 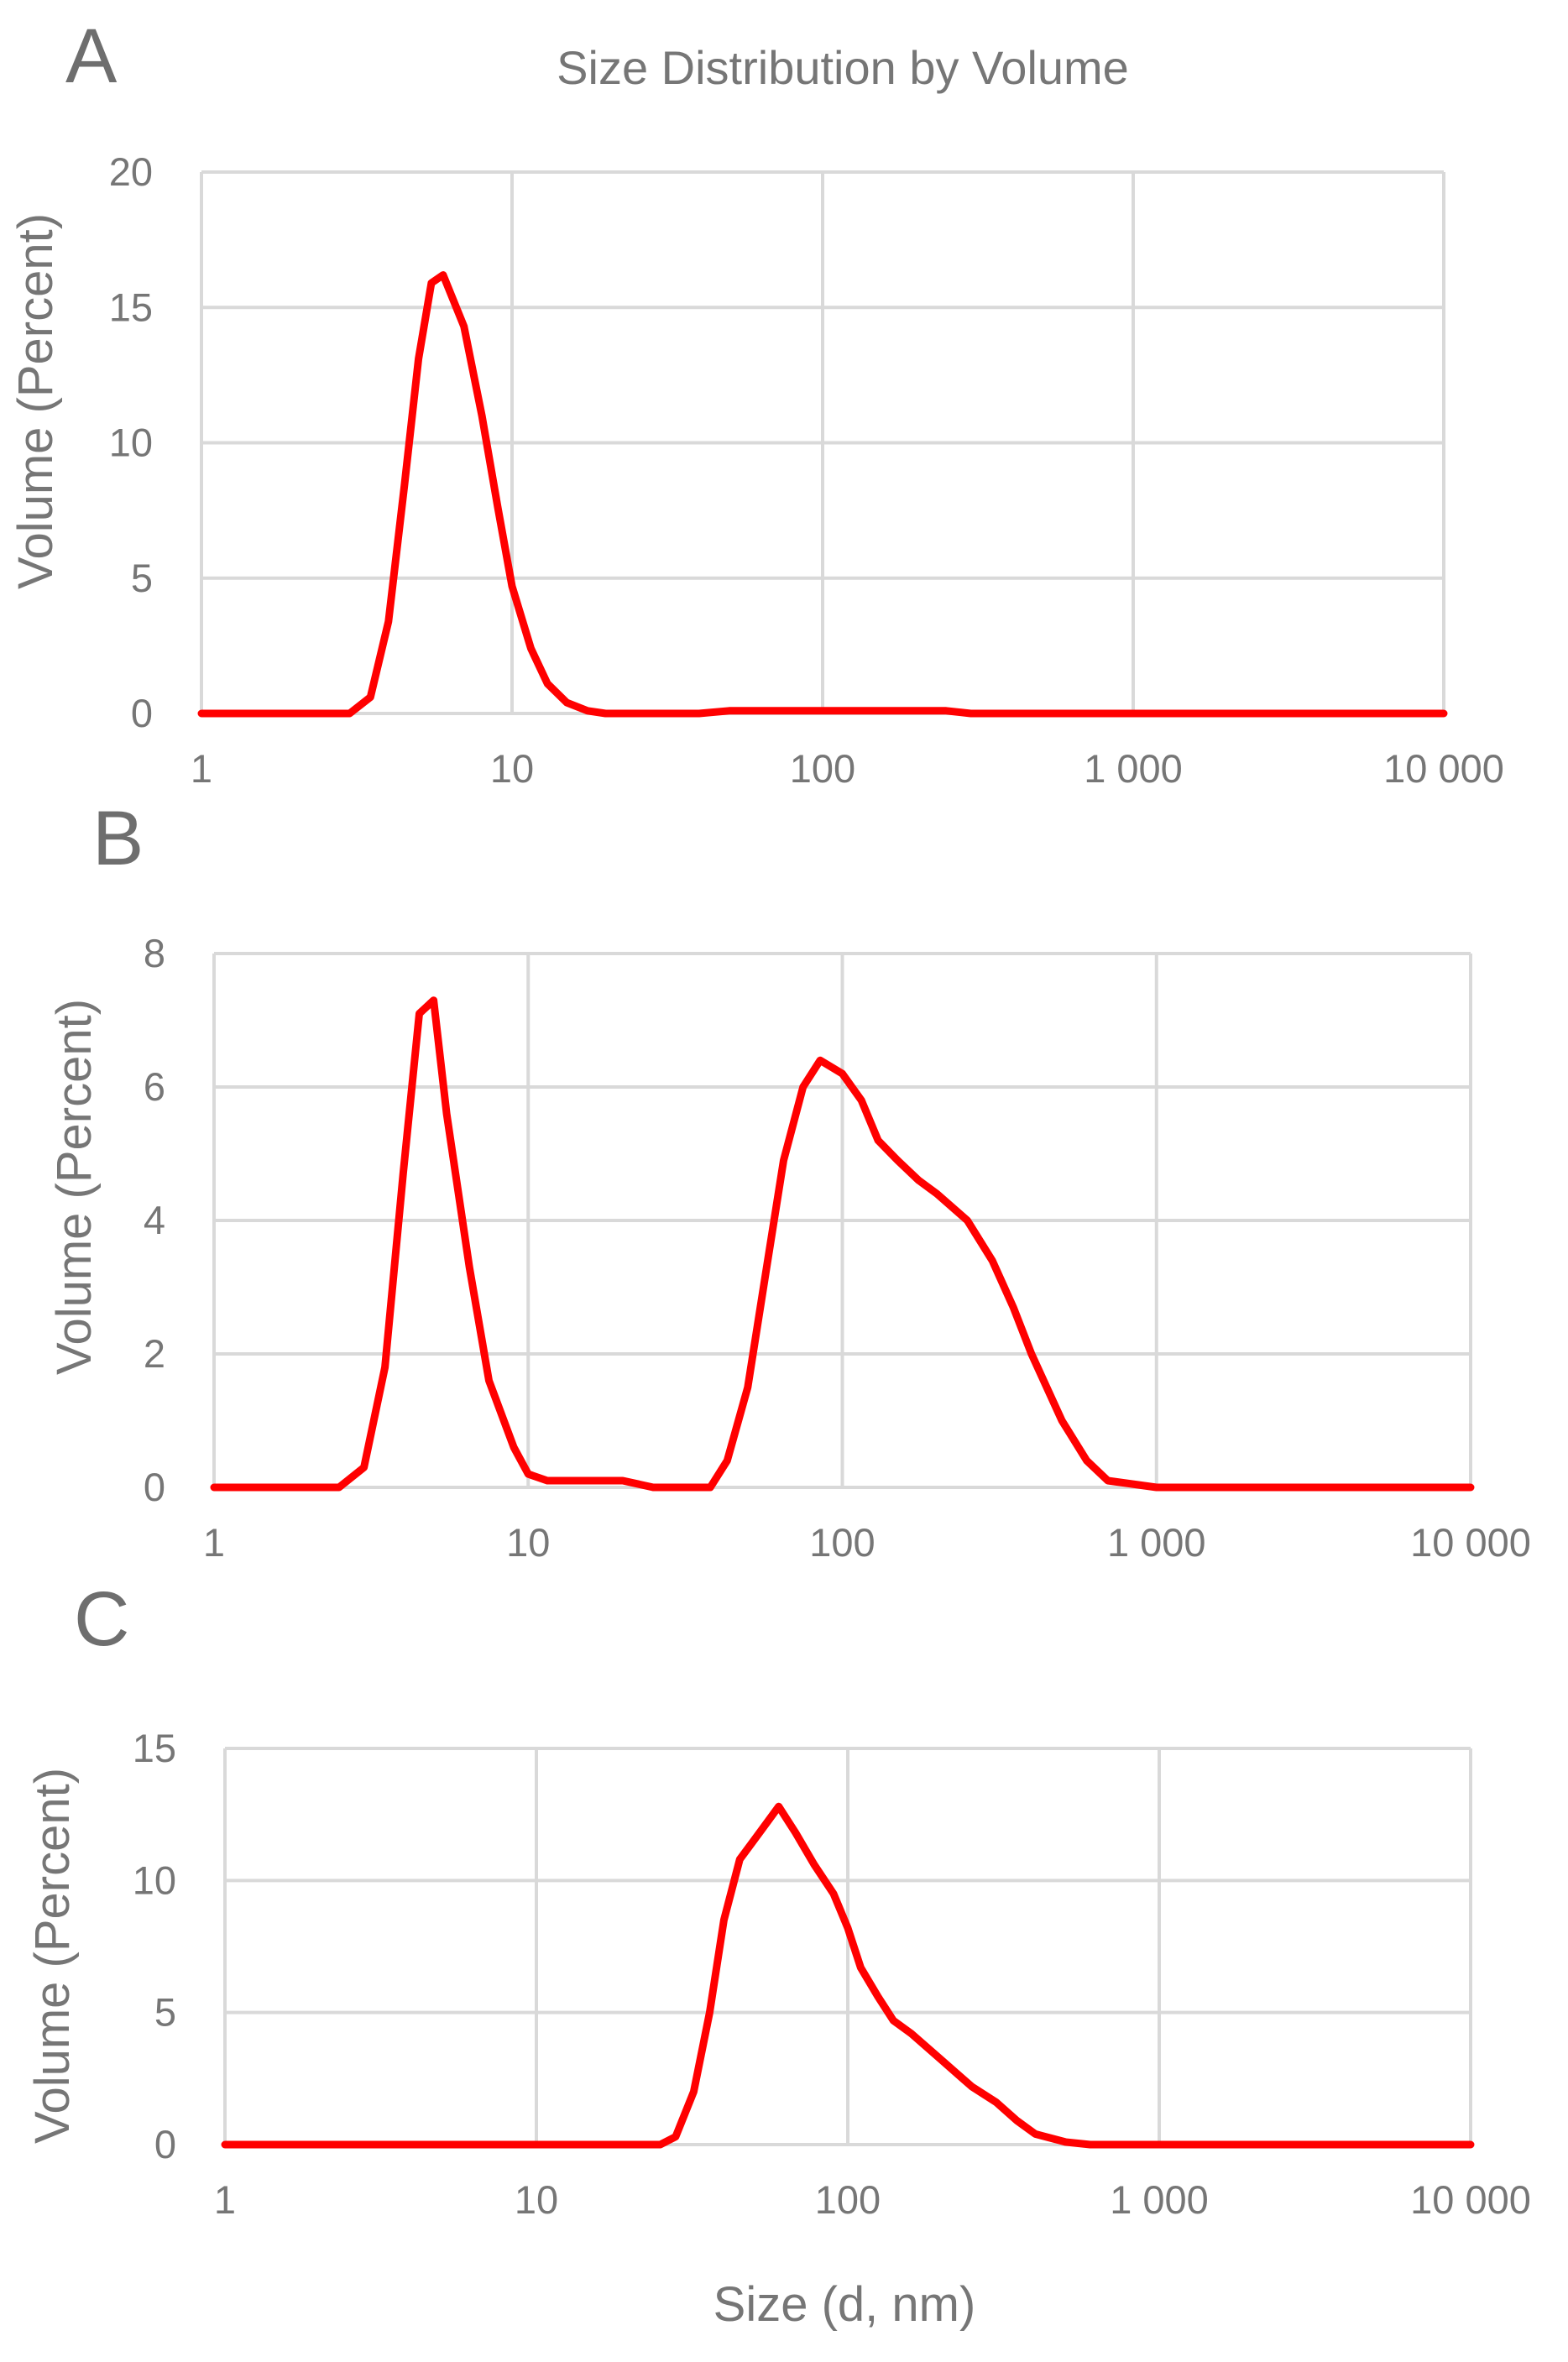 What do you see at coordinates (53, 1956) in the screenshot?
I see `panel-c-y-axis-label: Volume (Percent)` at bounding box center [53, 1956].